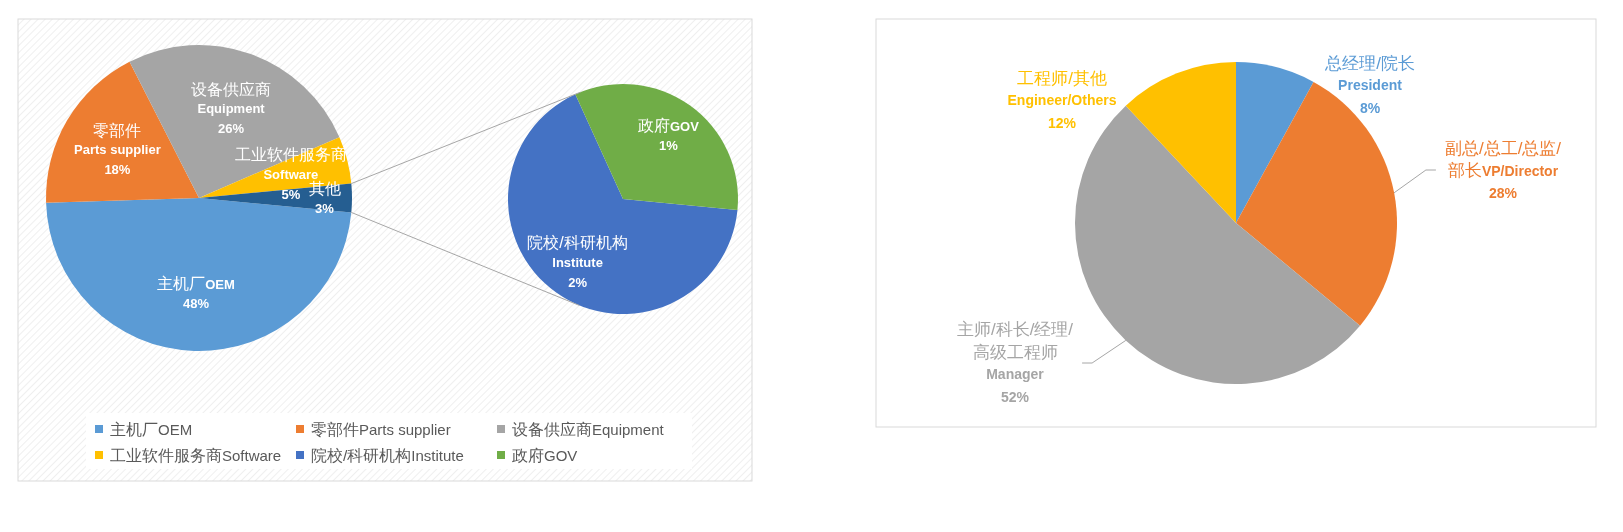 The width and height of the screenshot is (1623, 532). Describe the element at coordinates (231, 98) in the screenshot. I see `slice-label: 设备供应商Equipment` at that location.